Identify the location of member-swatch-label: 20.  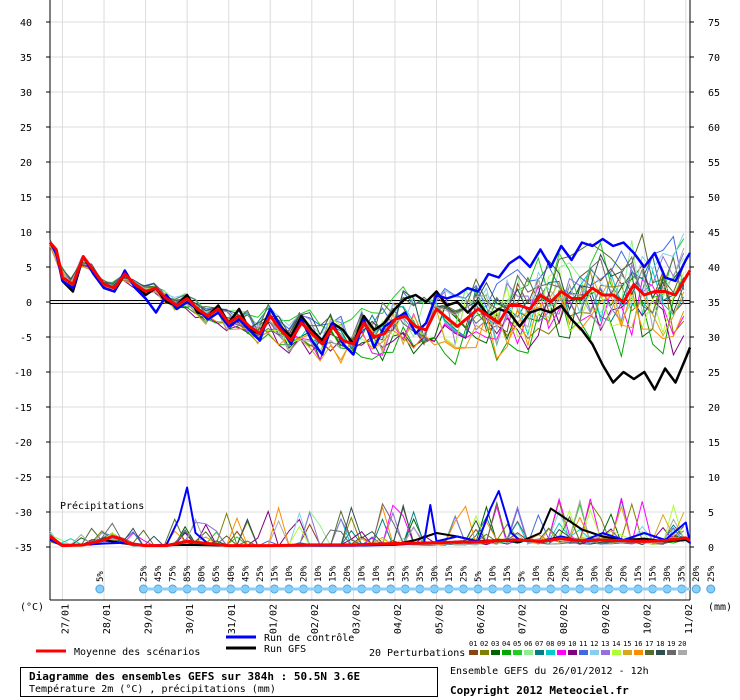
(682, 644).